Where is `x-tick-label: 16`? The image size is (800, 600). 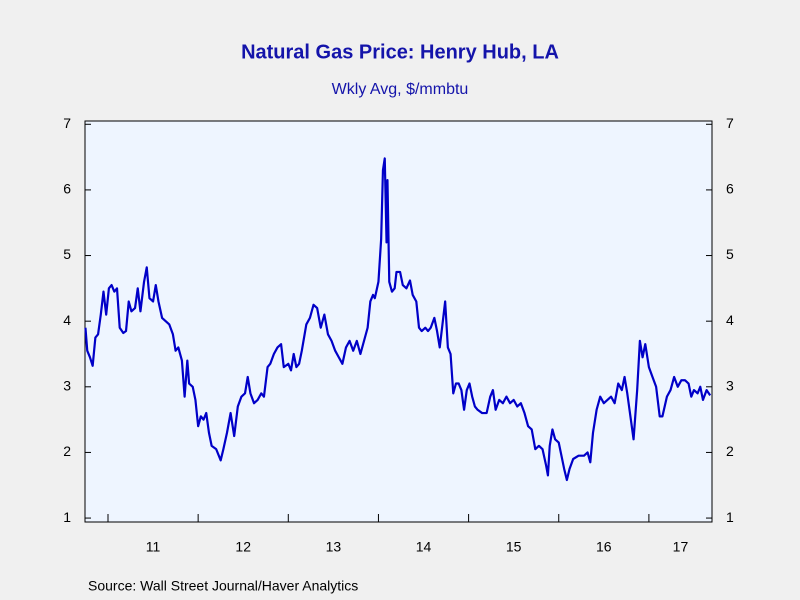 x-tick-label: 16 is located at coordinates (604, 547).